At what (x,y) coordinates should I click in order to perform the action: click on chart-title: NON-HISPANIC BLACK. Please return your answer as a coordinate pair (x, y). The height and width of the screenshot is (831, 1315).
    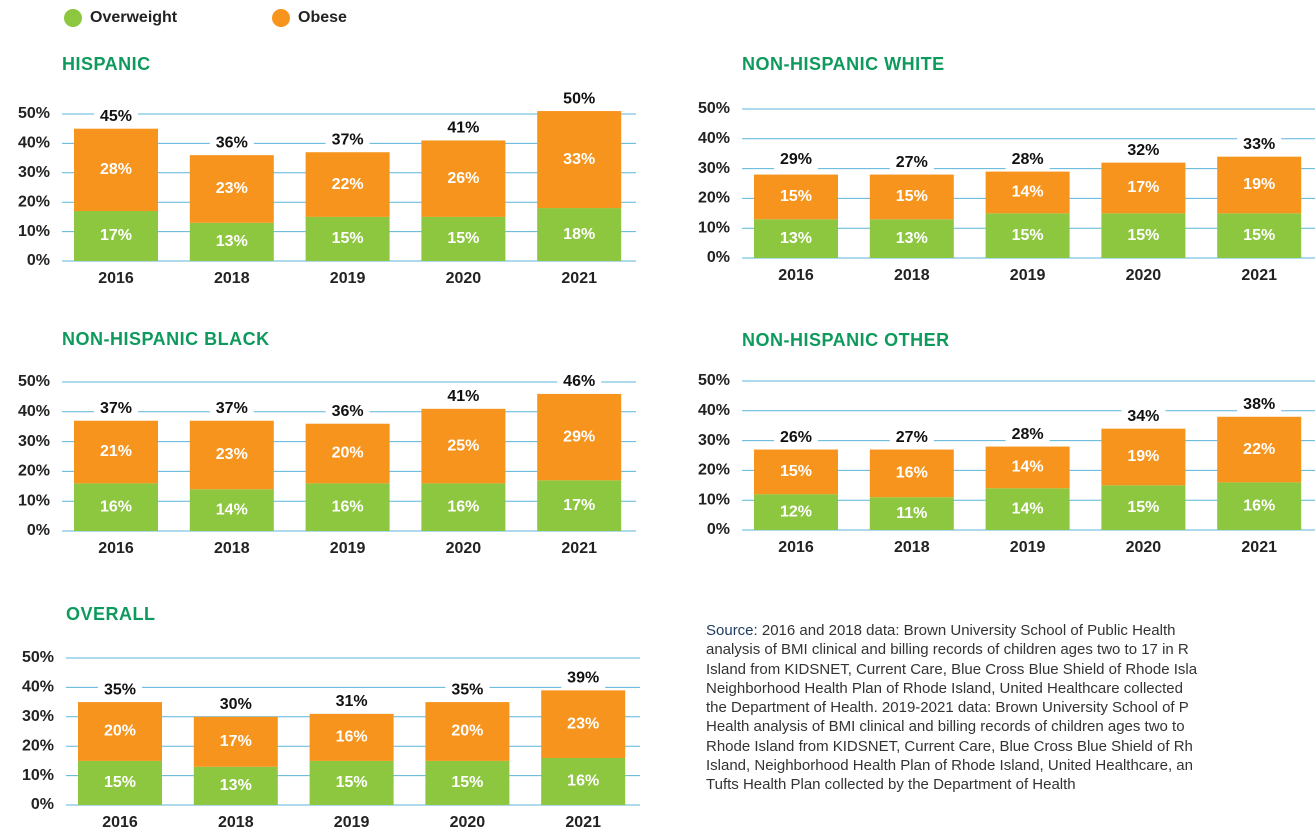
    Looking at the image, I should click on (166, 339).